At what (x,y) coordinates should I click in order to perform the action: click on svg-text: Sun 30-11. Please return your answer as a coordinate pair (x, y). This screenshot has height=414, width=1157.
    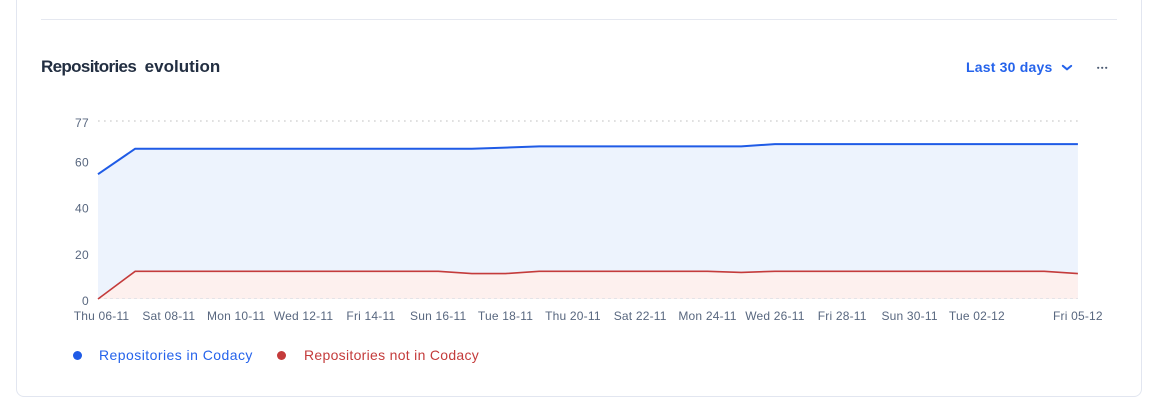
    Looking at the image, I should click on (909, 316).